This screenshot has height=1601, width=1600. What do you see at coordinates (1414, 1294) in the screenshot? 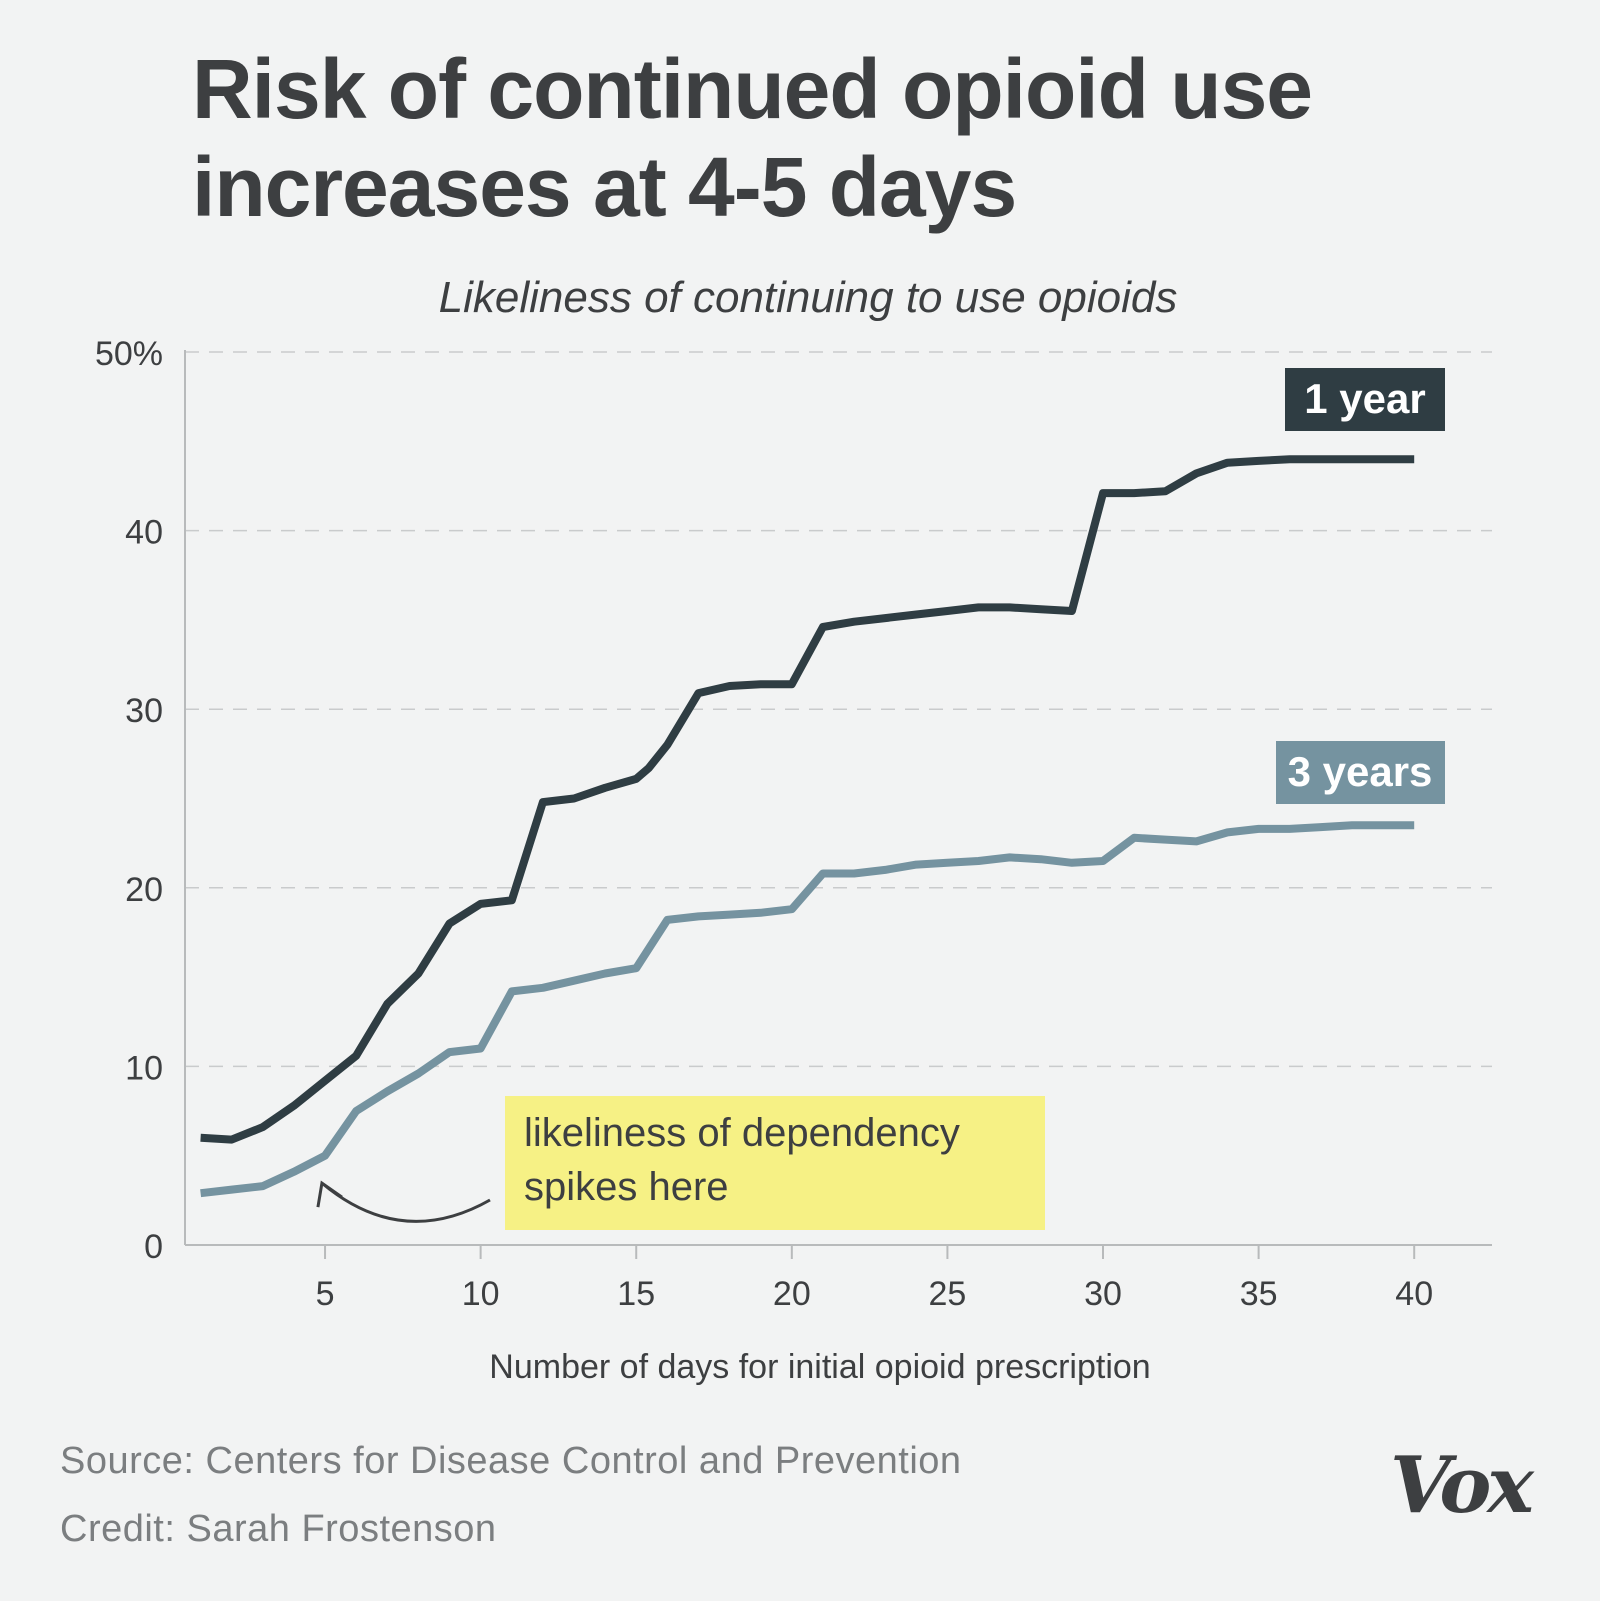
I see `x-tick-label: 40` at bounding box center [1414, 1294].